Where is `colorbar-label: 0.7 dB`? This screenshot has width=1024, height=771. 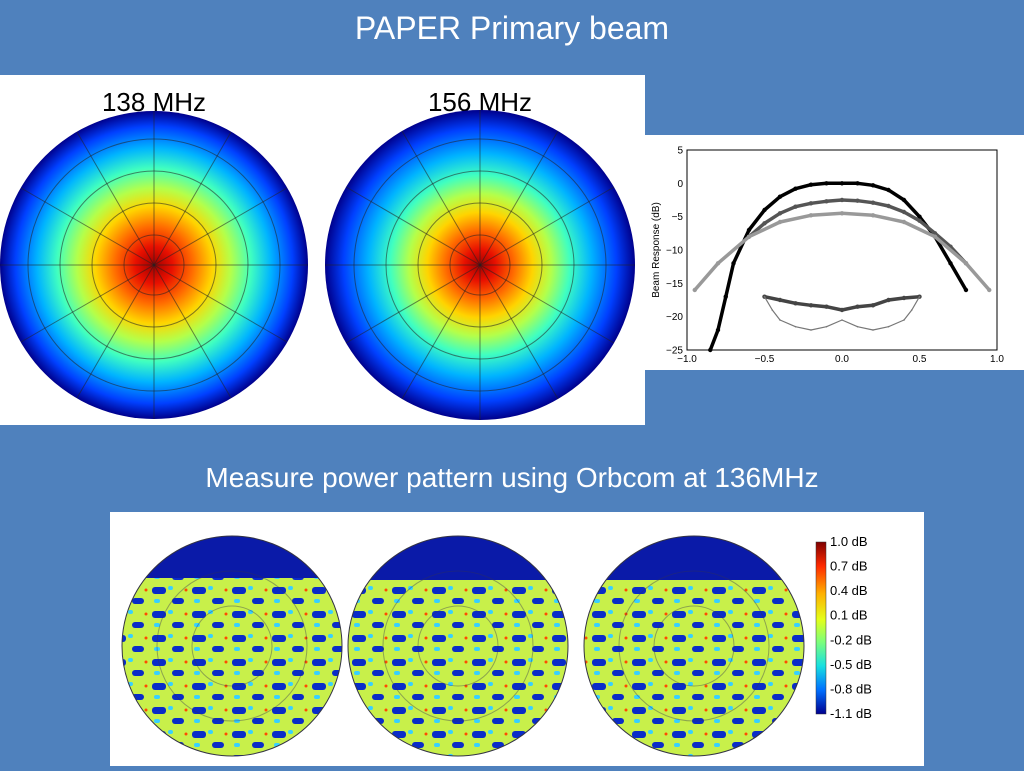 colorbar-label: 0.7 dB is located at coordinates (849, 566).